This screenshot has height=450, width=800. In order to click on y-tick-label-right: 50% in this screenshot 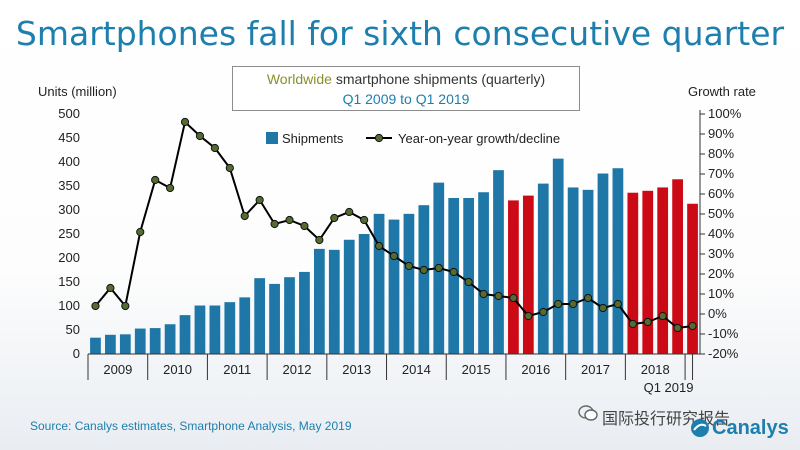, I will do `click(721, 213)`.